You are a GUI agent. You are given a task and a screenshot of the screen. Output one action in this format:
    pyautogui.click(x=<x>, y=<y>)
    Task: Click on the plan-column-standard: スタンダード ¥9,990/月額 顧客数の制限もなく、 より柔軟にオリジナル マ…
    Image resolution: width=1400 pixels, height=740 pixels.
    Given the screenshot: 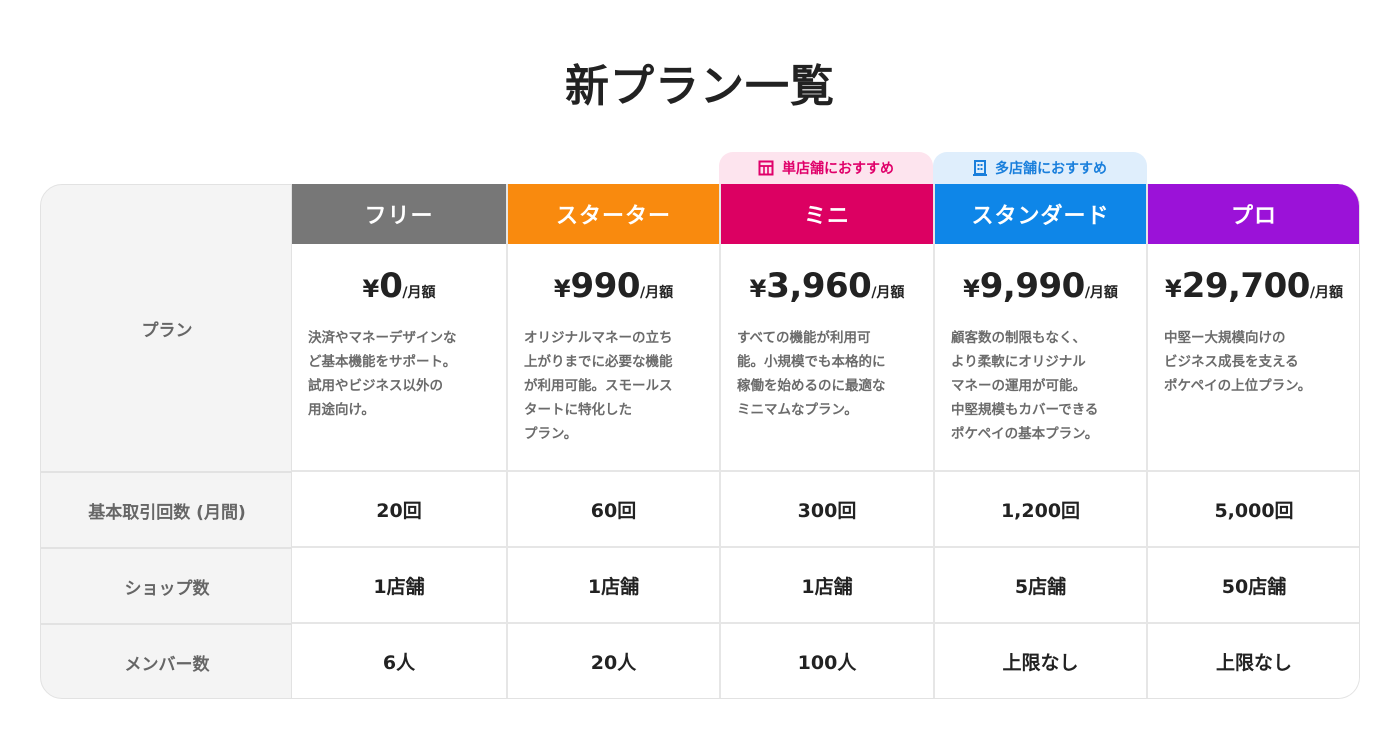 What is the action you would take?
    pyautogui.click(x=1039, y=441)
    